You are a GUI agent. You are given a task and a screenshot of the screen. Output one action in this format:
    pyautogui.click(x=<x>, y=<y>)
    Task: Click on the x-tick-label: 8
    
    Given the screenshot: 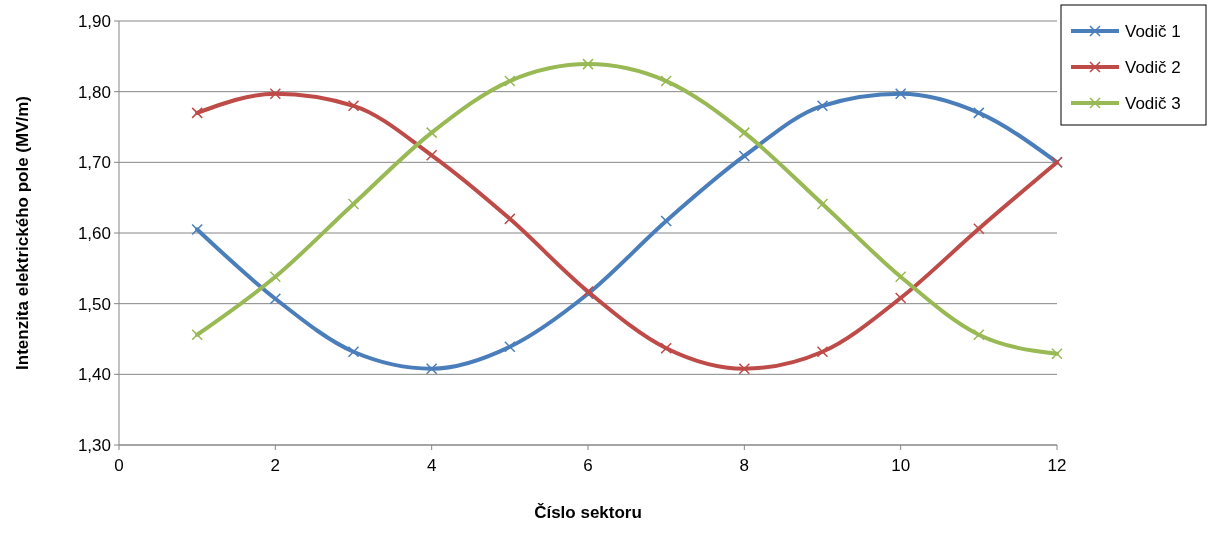 What is the action you would take?
    pyautogui.click(x=744, y=465)
    